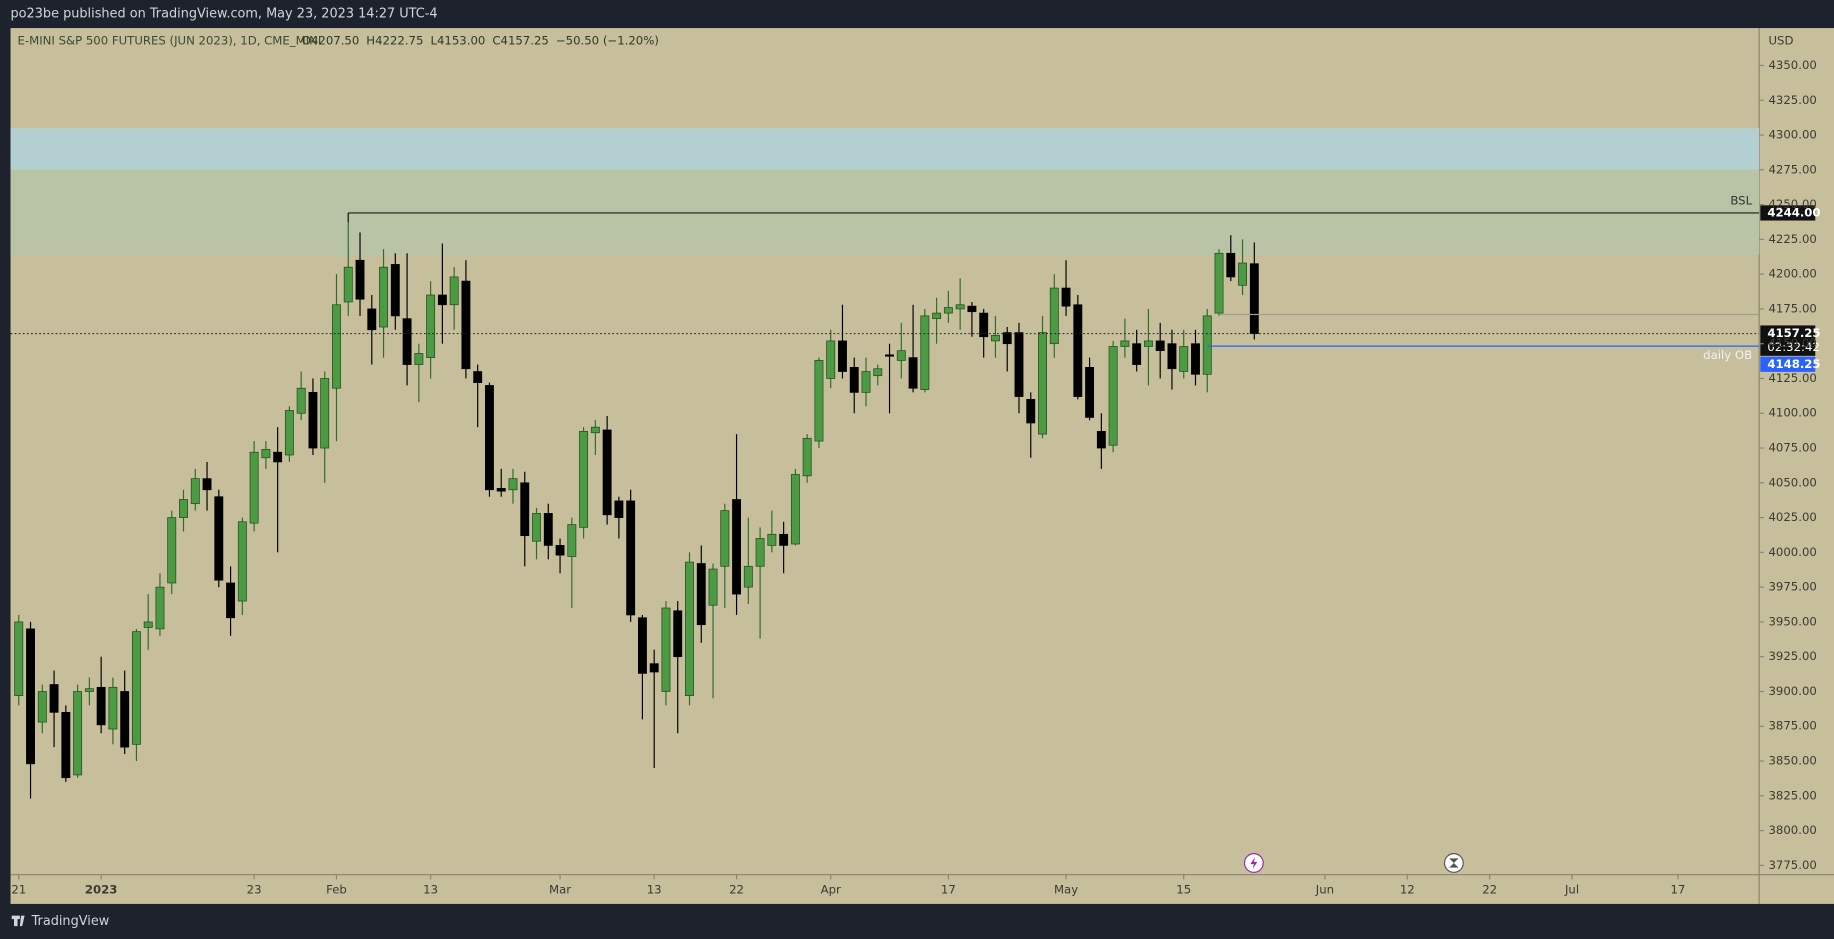 The image size is (1834, 939). What do you see at coordinates (60, 921) in the screenshot?
I see `brand: TradingView` at bounding box center [60, 921].